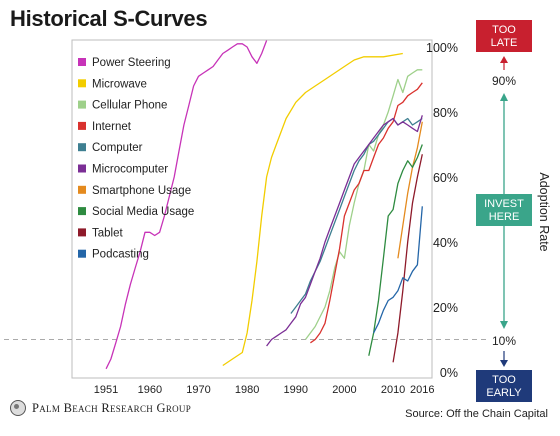  What do you see at coordinates (112, 127) in the screenshot?
I see `legend-label: Internet` at bounding box center [112, 127].